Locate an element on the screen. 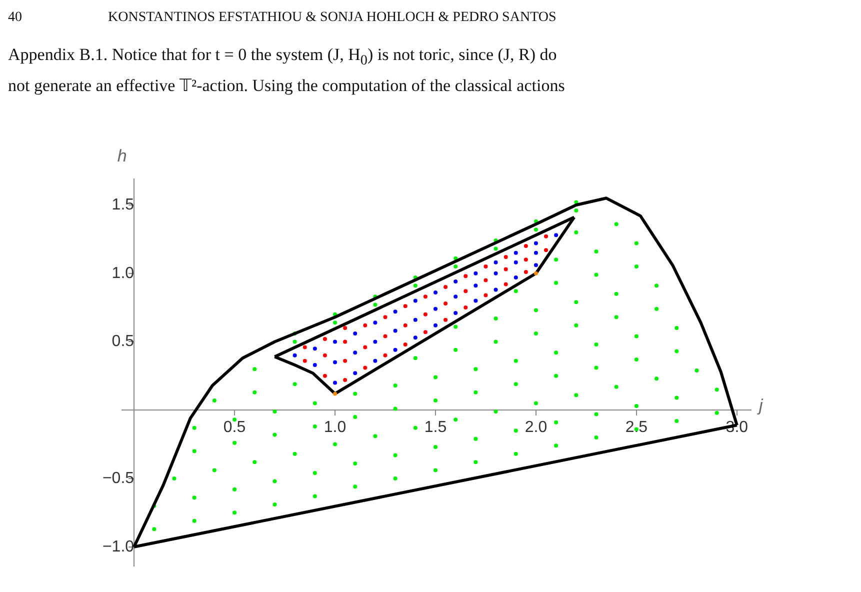 This screenshot has width=861, height=592. x-tick-label: 0.5 is located at coordinates (234, 428).